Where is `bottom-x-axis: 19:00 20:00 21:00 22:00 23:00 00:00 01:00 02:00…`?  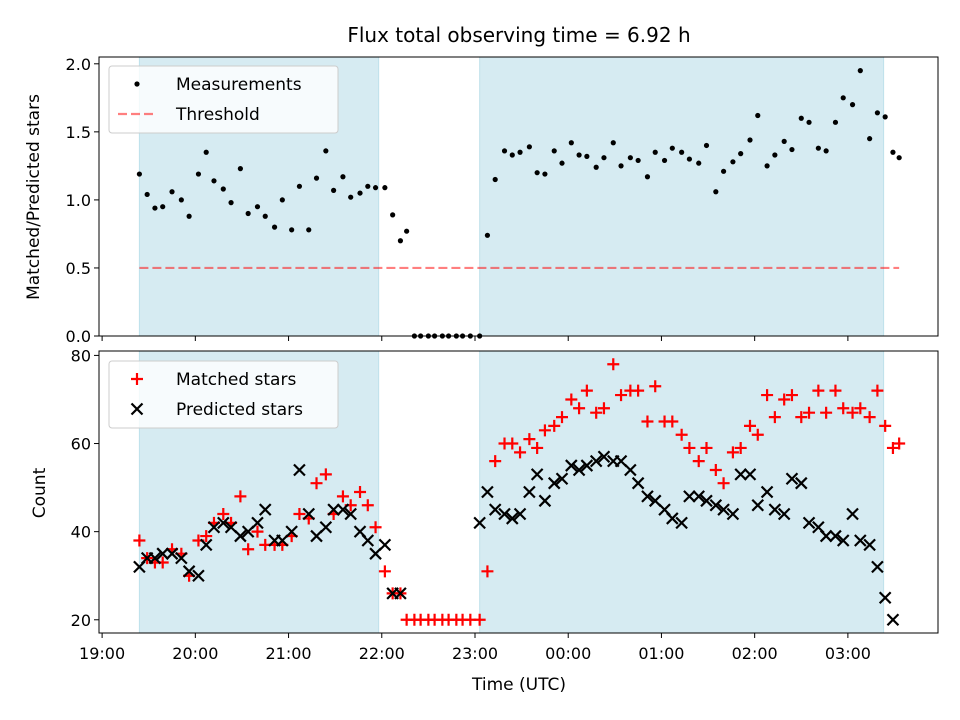 bottom-x-axis: 19:00 20:00 21:00 22:00 23:00 00:00 01:00 02:00… is located at coordinates (475, 648).